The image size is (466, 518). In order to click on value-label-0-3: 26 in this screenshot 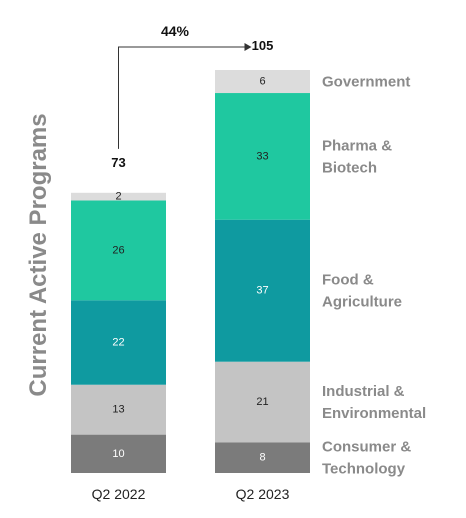, I will do `click(118, 250)`.